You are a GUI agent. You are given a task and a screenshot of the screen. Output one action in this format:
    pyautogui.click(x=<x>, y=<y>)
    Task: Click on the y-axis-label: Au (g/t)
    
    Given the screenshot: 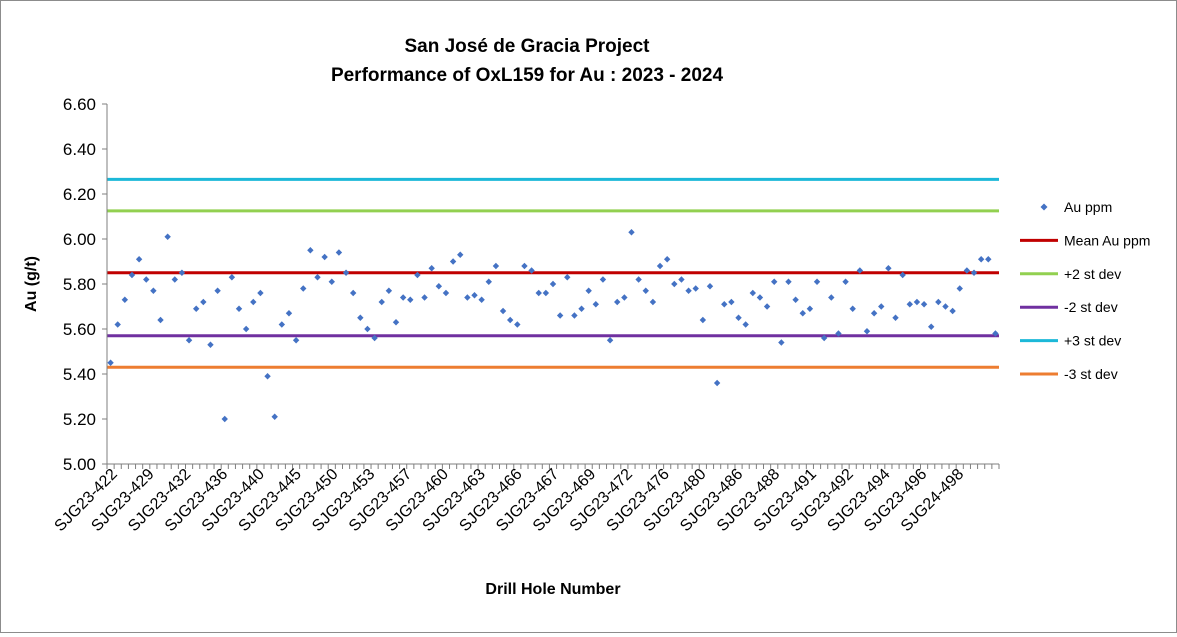 What is the action you would take?
    pyautogui.click(x=31, y=284)
    